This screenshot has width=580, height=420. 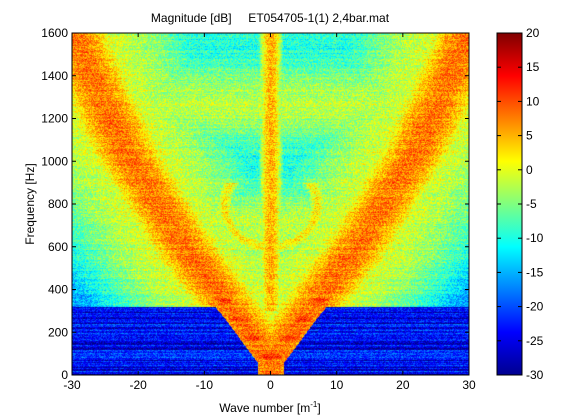 I want to click on y-tick-label: 1000, so click(x=54, y=161).